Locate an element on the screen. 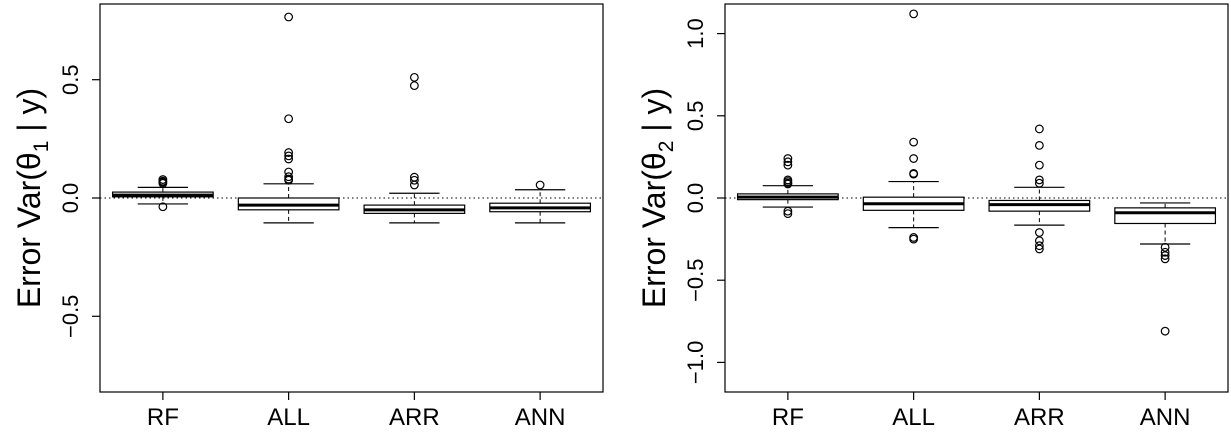 The width and height of the screenshot is (1231, 434). y-axis-title-subscript: 1 is located at coordinates (41, 147).